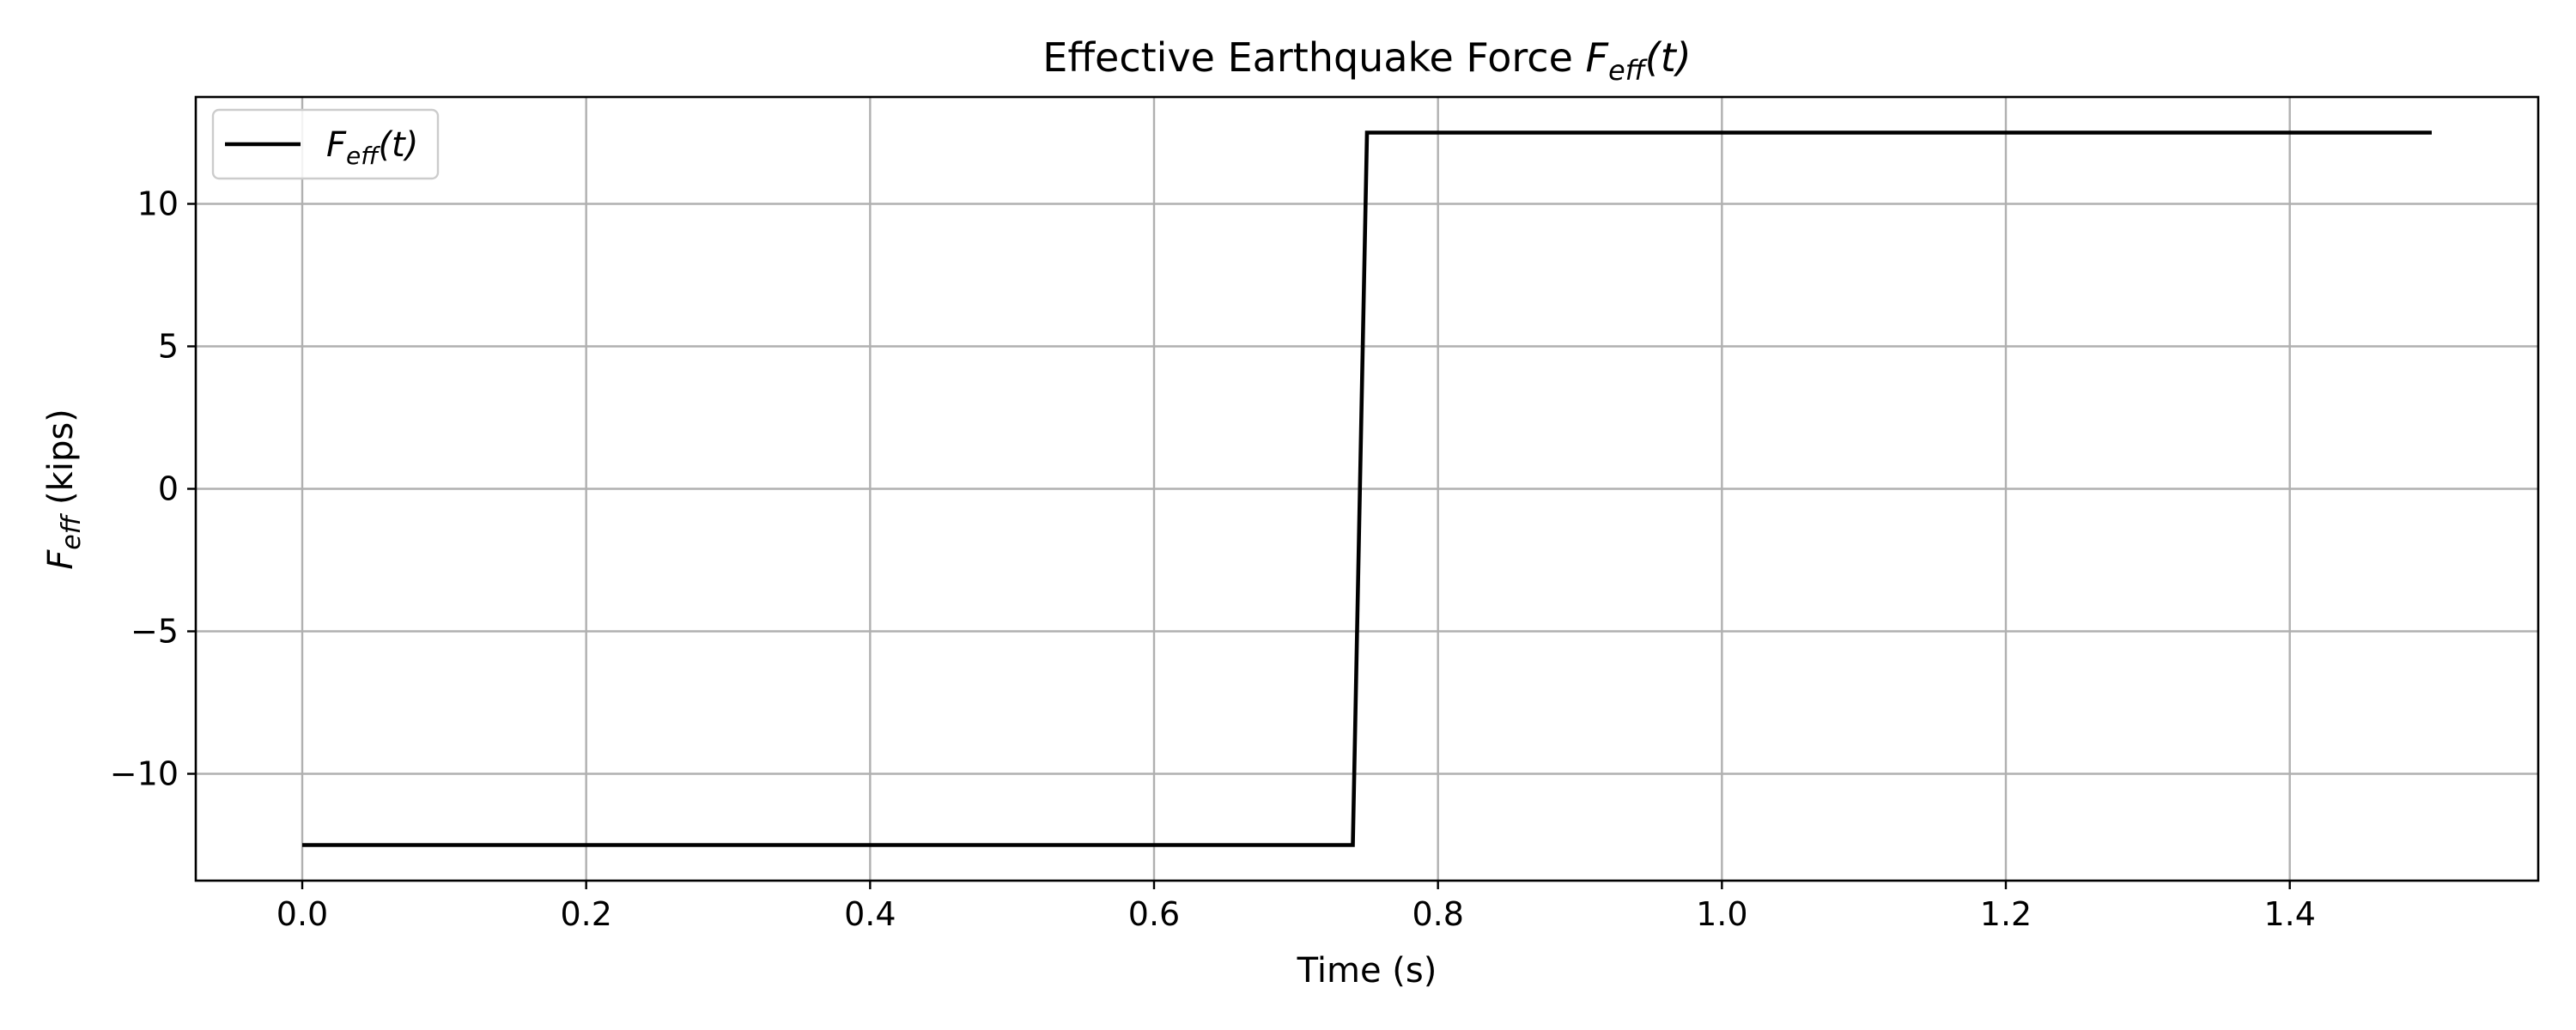  I want to click on x-tick-label: 0.2, so click(585, 914).